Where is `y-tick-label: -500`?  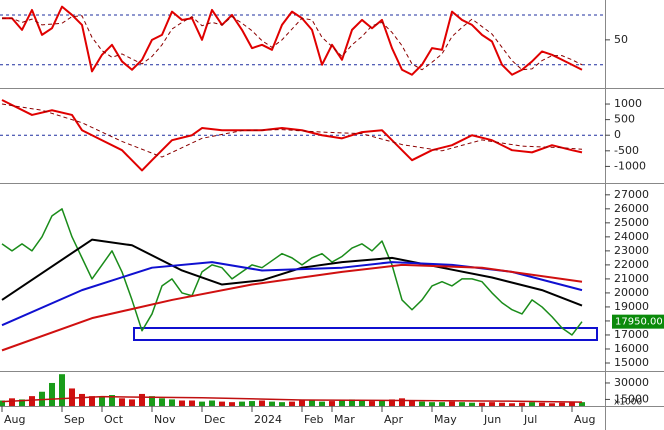
y-tick-label: -500 is located at coordinates (626, 150).